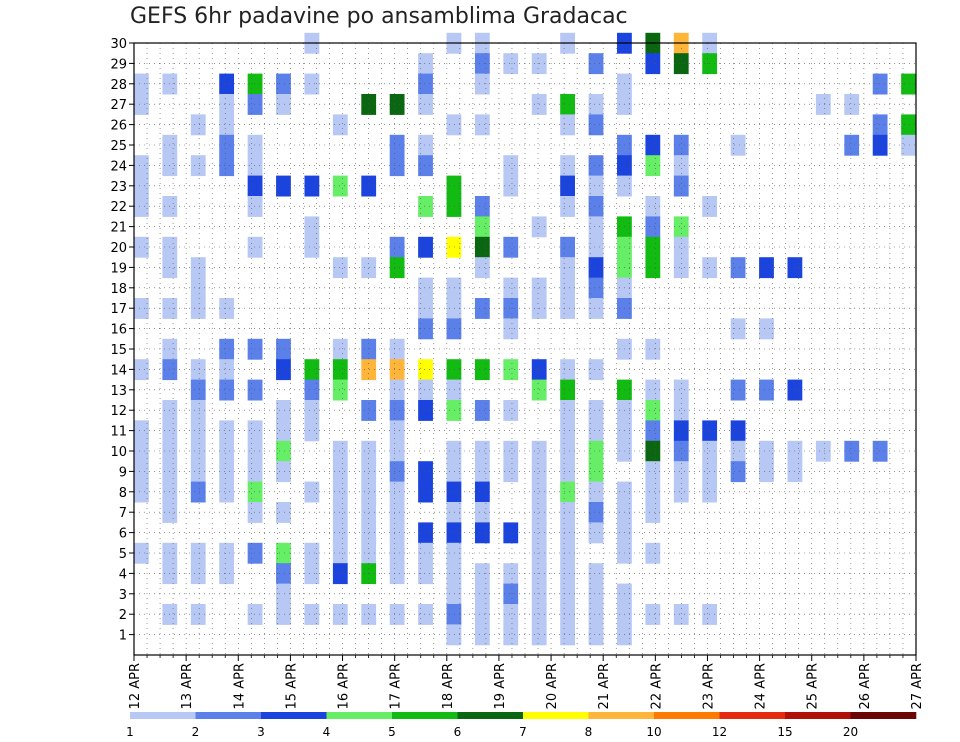 Image resolution: width=960 pixels, height=742 pixels. I want to click on colorbar: 1 2 3 4 5 6 7 8 10 12 15 20, so click(521, 725).